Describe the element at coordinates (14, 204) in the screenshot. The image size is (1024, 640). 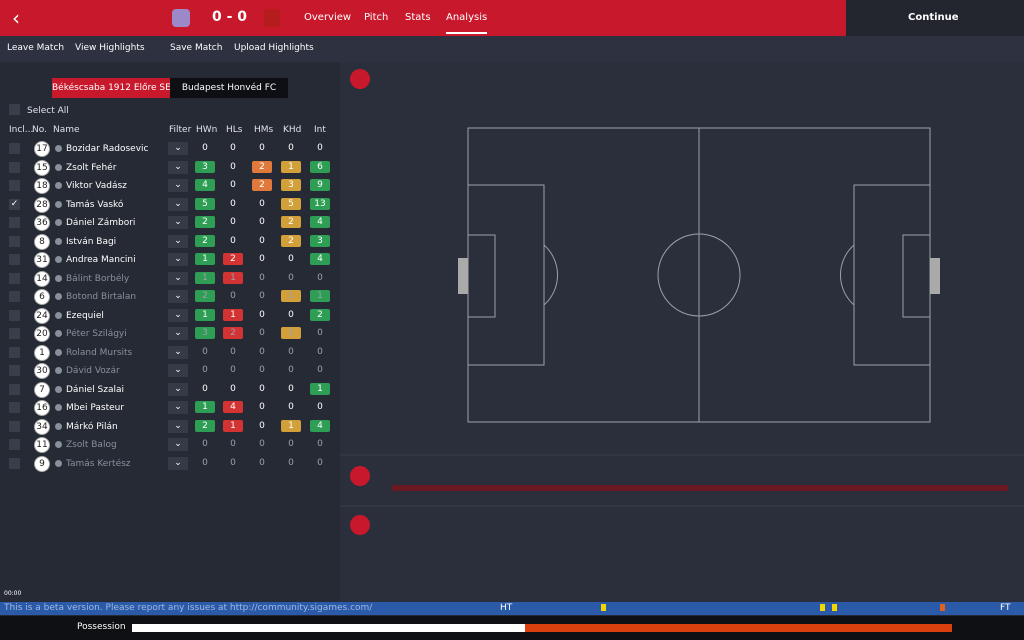
I see `include-checkbox: ✓` at that location.